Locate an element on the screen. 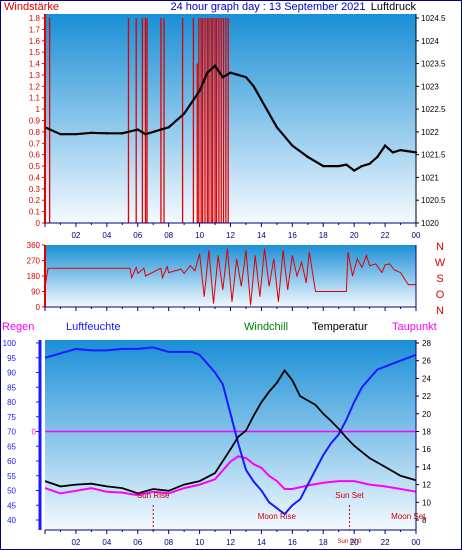 This screenshot has height=550, width=462. humidity-tick-label: 85 is located at coordinates (11, 387).